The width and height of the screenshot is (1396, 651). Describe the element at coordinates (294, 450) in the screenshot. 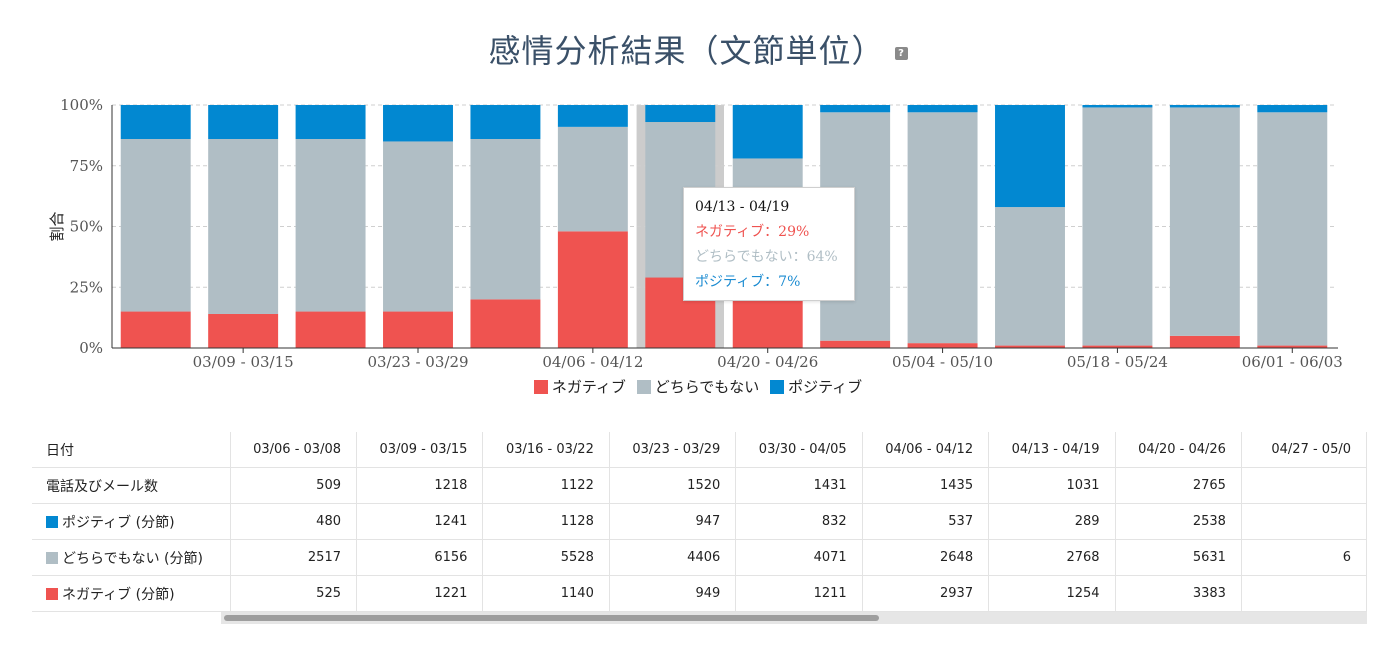

I see `table-column-header: 03/06 - 03/08` at that location.